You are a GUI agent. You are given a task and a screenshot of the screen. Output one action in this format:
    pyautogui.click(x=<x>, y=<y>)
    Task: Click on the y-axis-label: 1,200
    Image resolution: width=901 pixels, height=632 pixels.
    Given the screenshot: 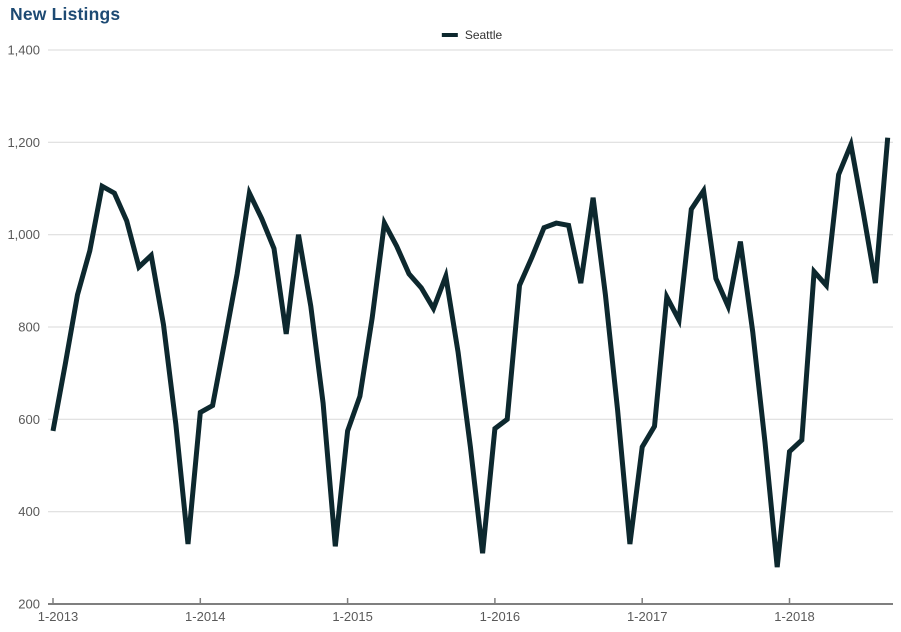 What is the action you would take?
    pyautogui.click(x=23, y=142)
    